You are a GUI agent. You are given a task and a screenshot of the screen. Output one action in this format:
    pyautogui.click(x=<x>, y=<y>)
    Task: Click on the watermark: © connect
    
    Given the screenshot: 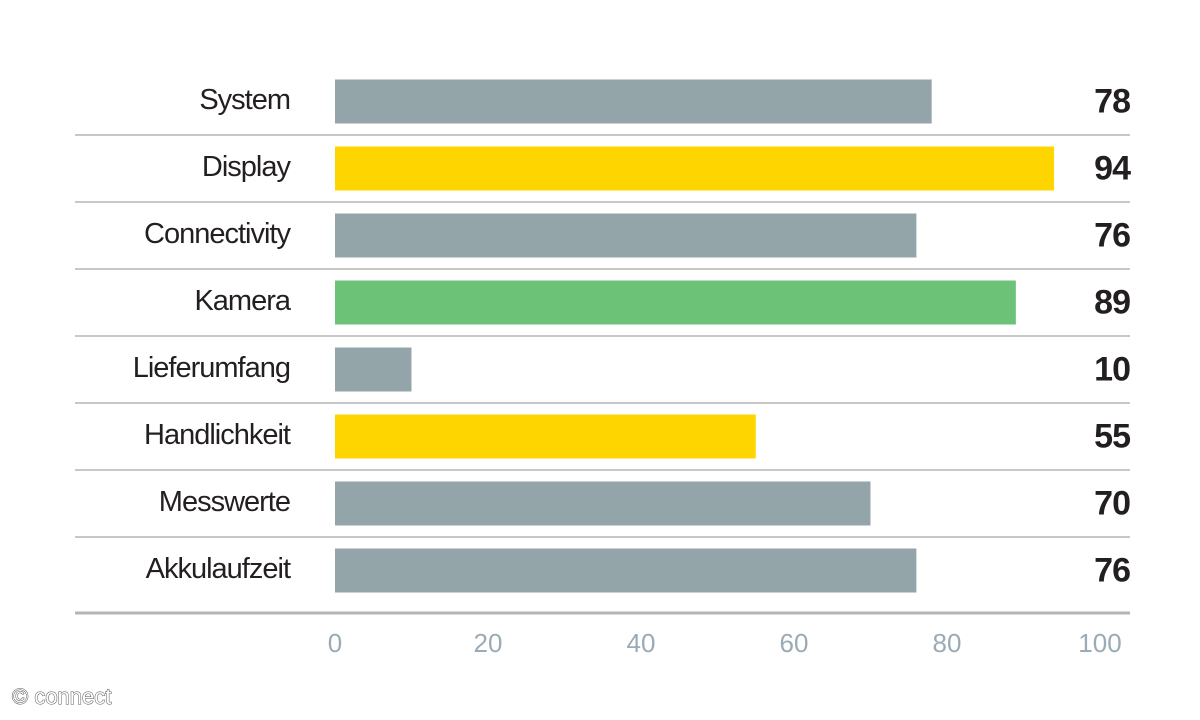 What is the action you would take?
    pyautogui.click(x=61, y=696)
    